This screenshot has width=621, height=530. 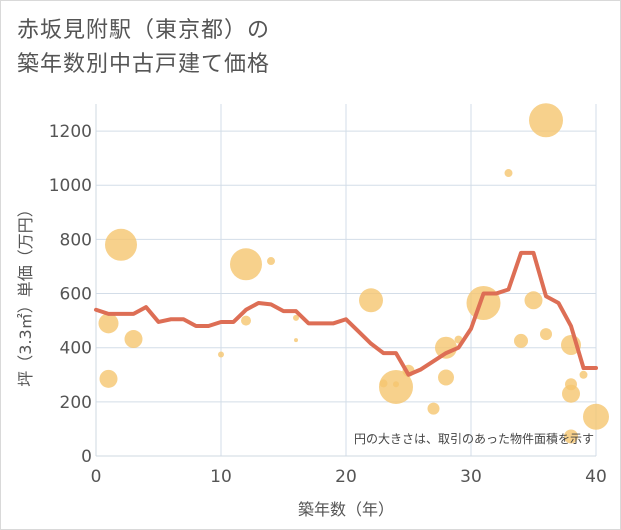 What do you see at coordinates (346, 477) in the screenshot?
I see `x-tick-label: 20` at bounding box center [346, 477].